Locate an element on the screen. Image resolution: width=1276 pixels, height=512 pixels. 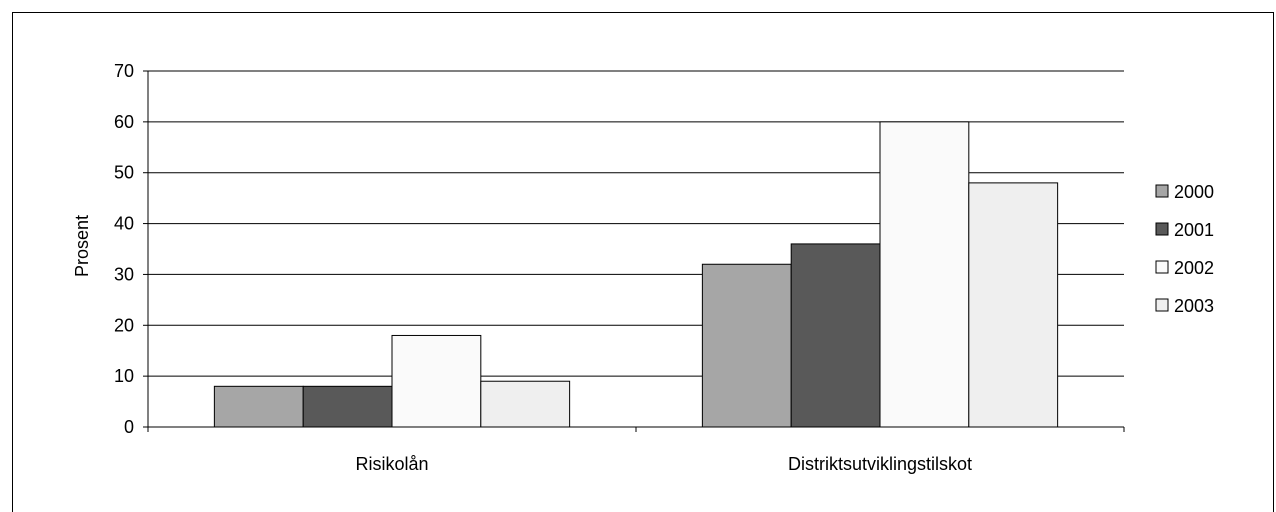
y-tick-label: 30 is located at coordinates (124, 274).